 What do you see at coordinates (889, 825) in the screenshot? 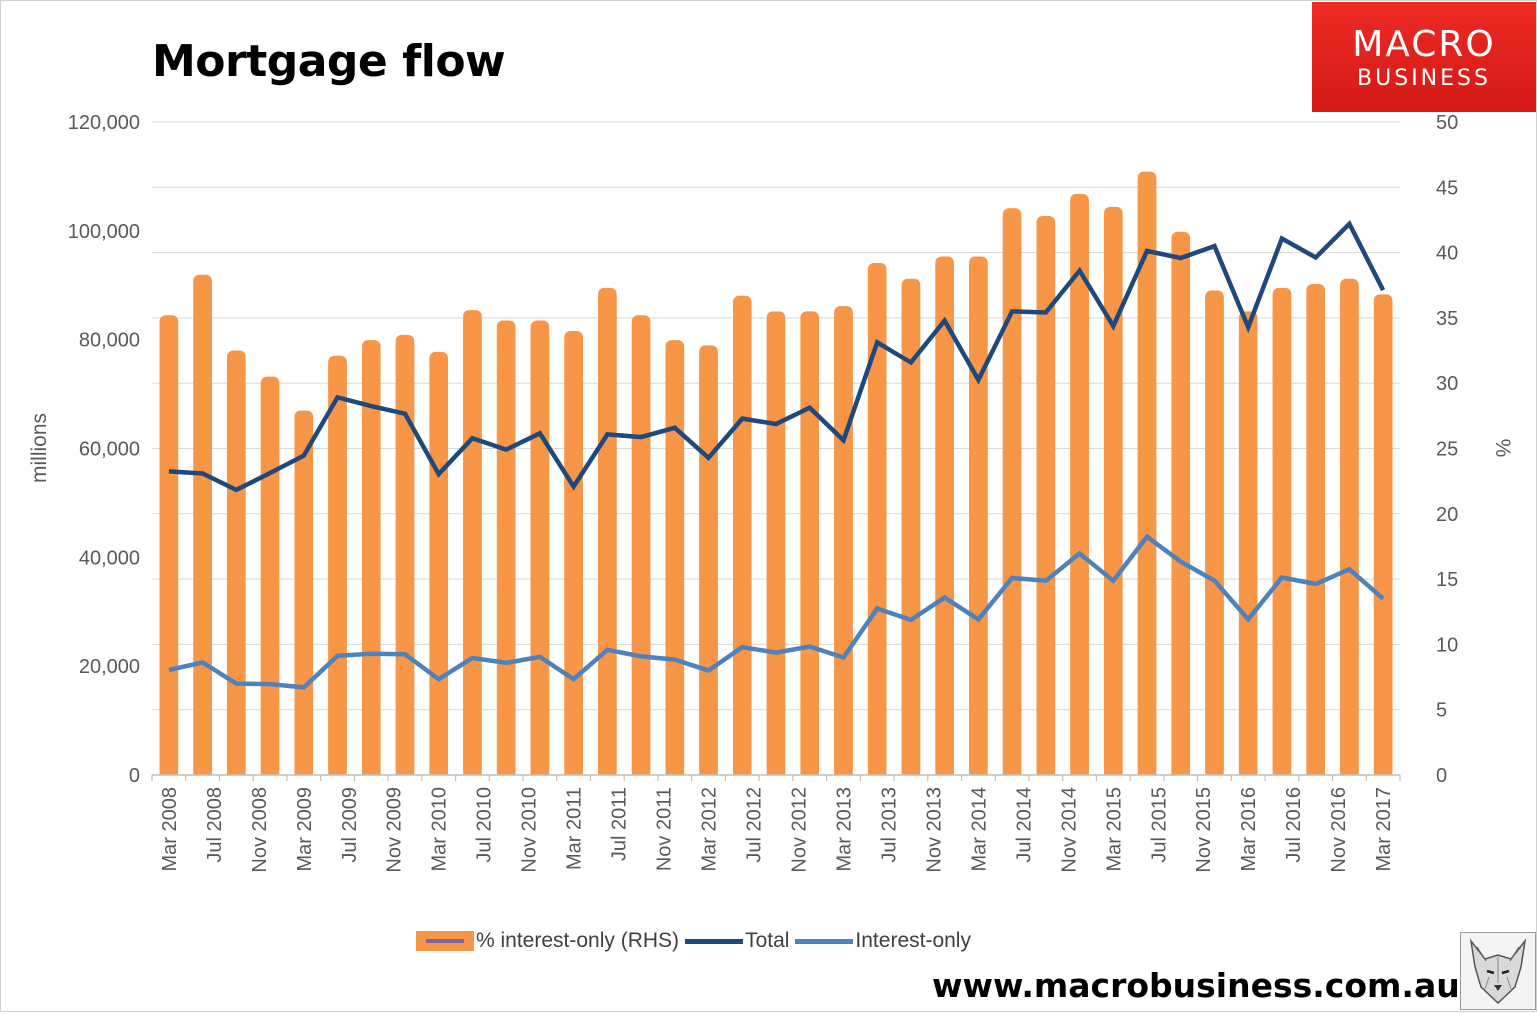
I see `x-tick-label: Jul 2013` at bounding box center [889, 825].